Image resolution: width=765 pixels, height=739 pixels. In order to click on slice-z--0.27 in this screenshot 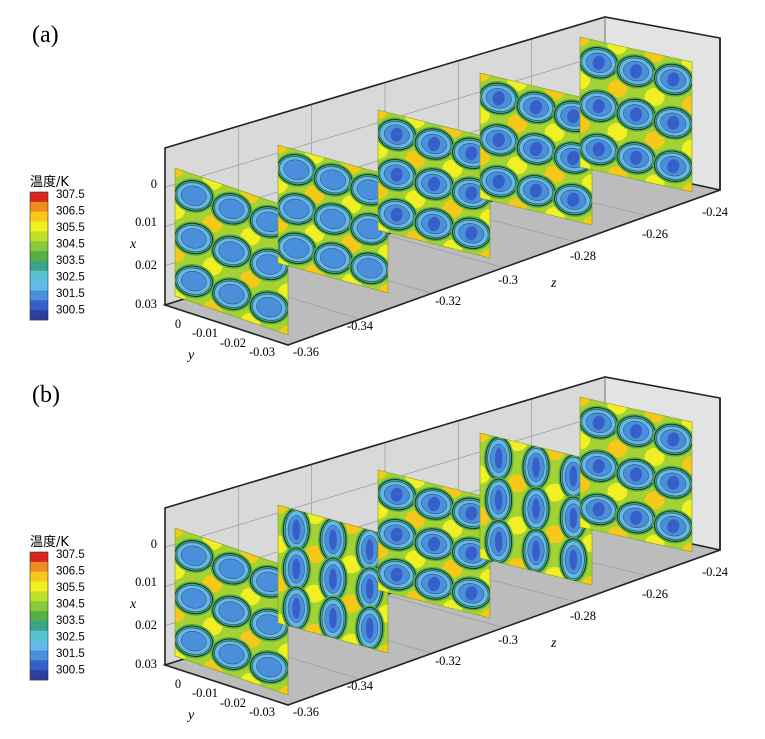, I will do `click(536, 149)`.